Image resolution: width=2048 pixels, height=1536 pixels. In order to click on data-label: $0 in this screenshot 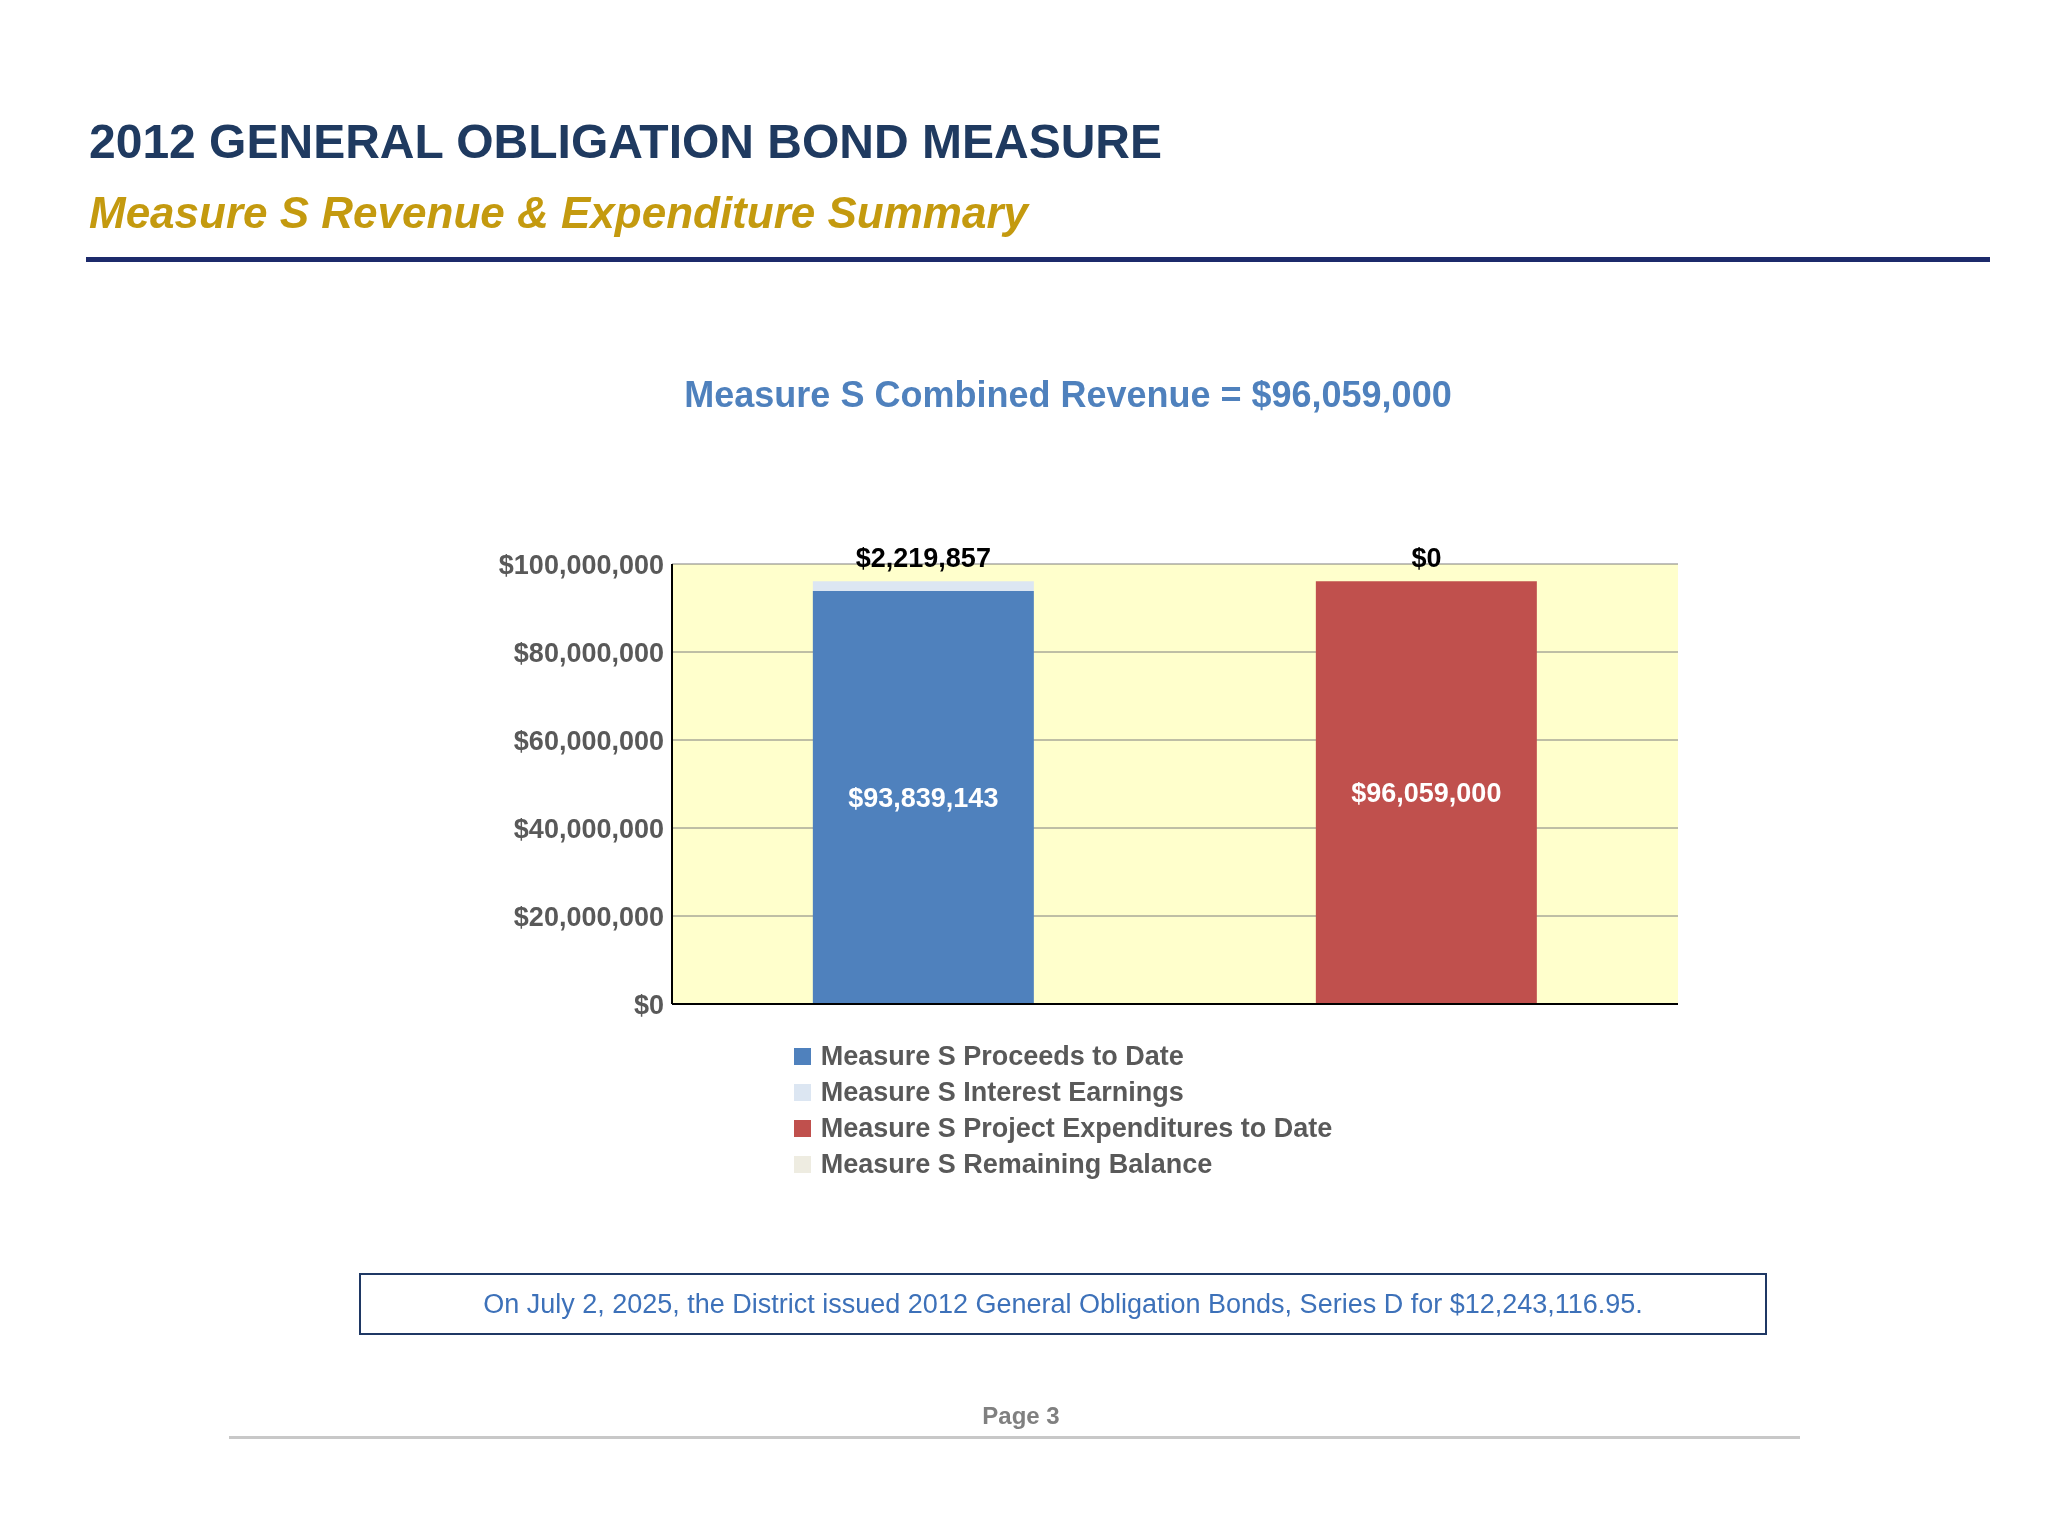, I will do `click(1426, 558)`.